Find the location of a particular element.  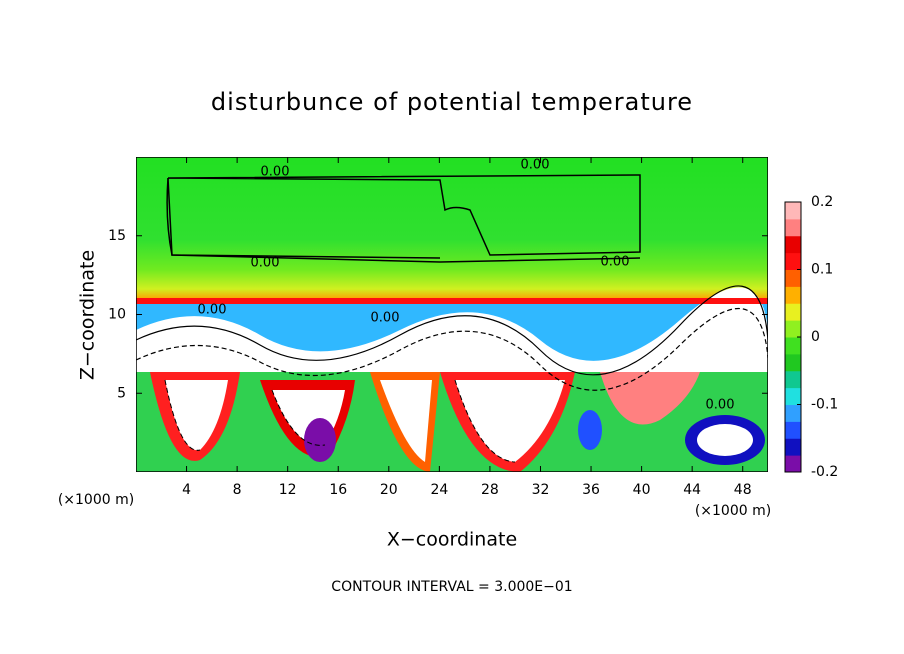

x-tick-label: 24 is located at coordinates (439, 490).